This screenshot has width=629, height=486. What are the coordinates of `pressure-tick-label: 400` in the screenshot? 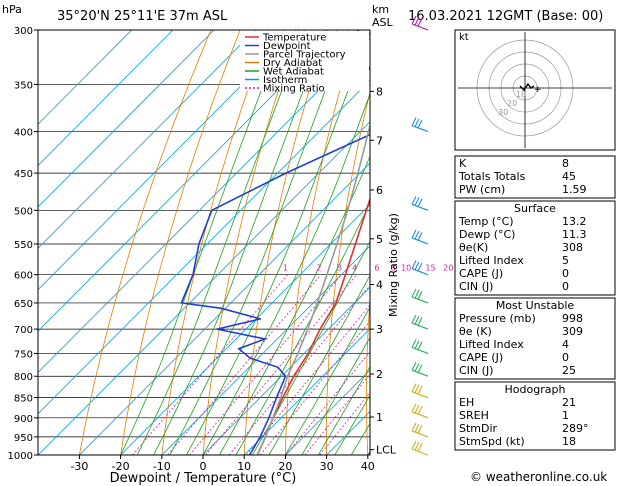 It's located at (23, 133).